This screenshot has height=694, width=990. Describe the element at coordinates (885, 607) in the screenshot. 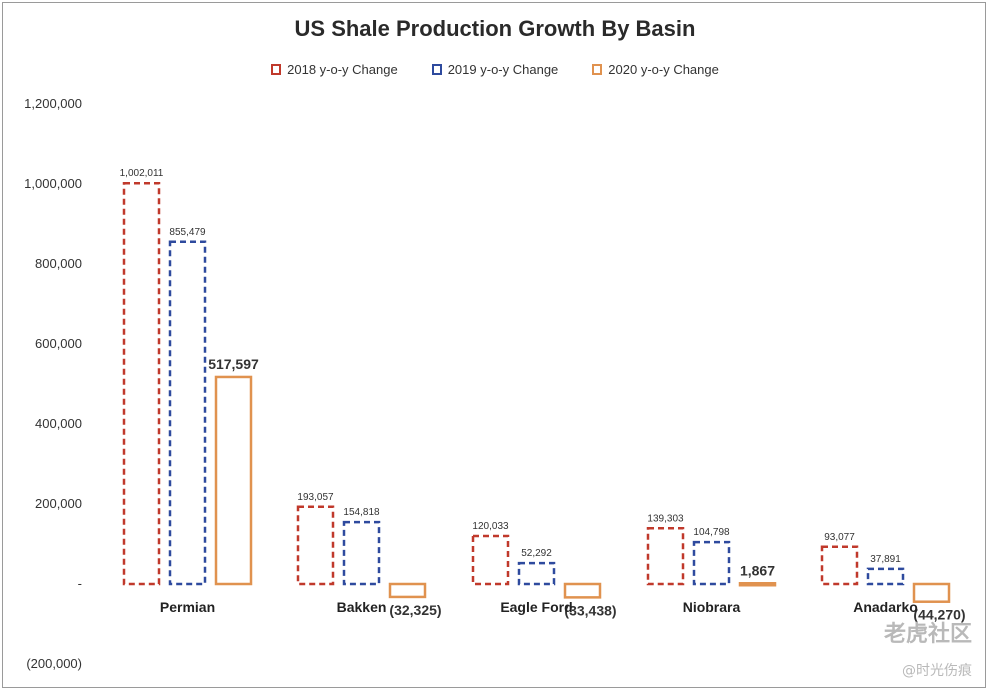

I see `x-tick-label: Anadarko` at that location.